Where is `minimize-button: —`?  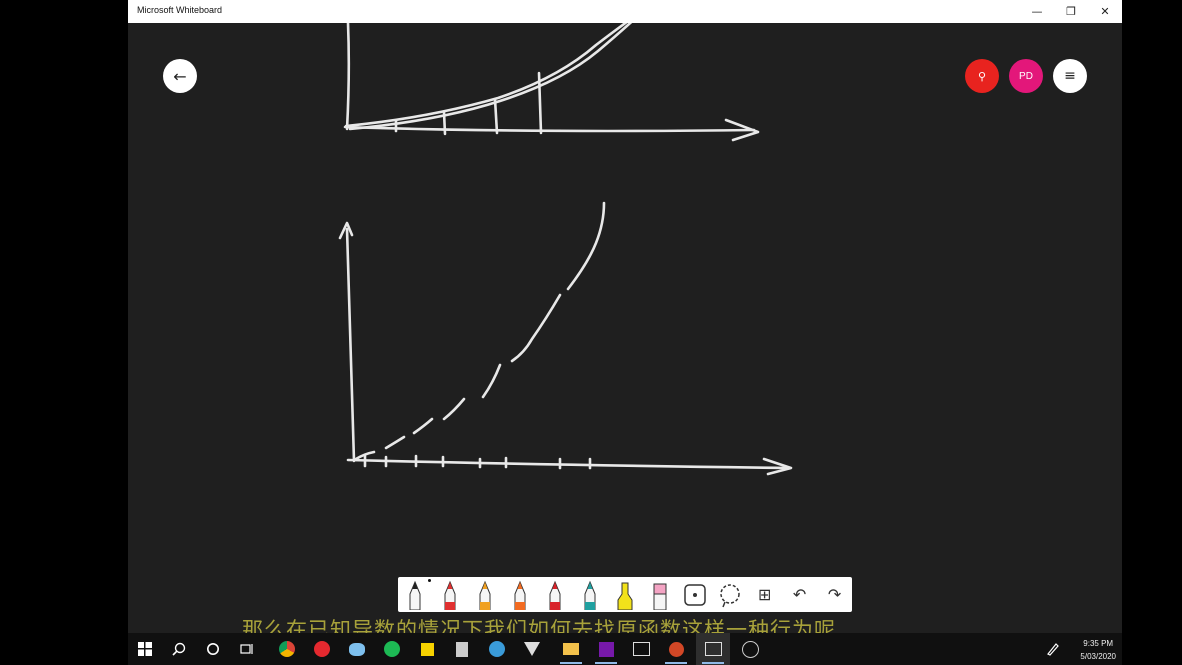
minimize-button: — is located at coordinates (1037, 11).